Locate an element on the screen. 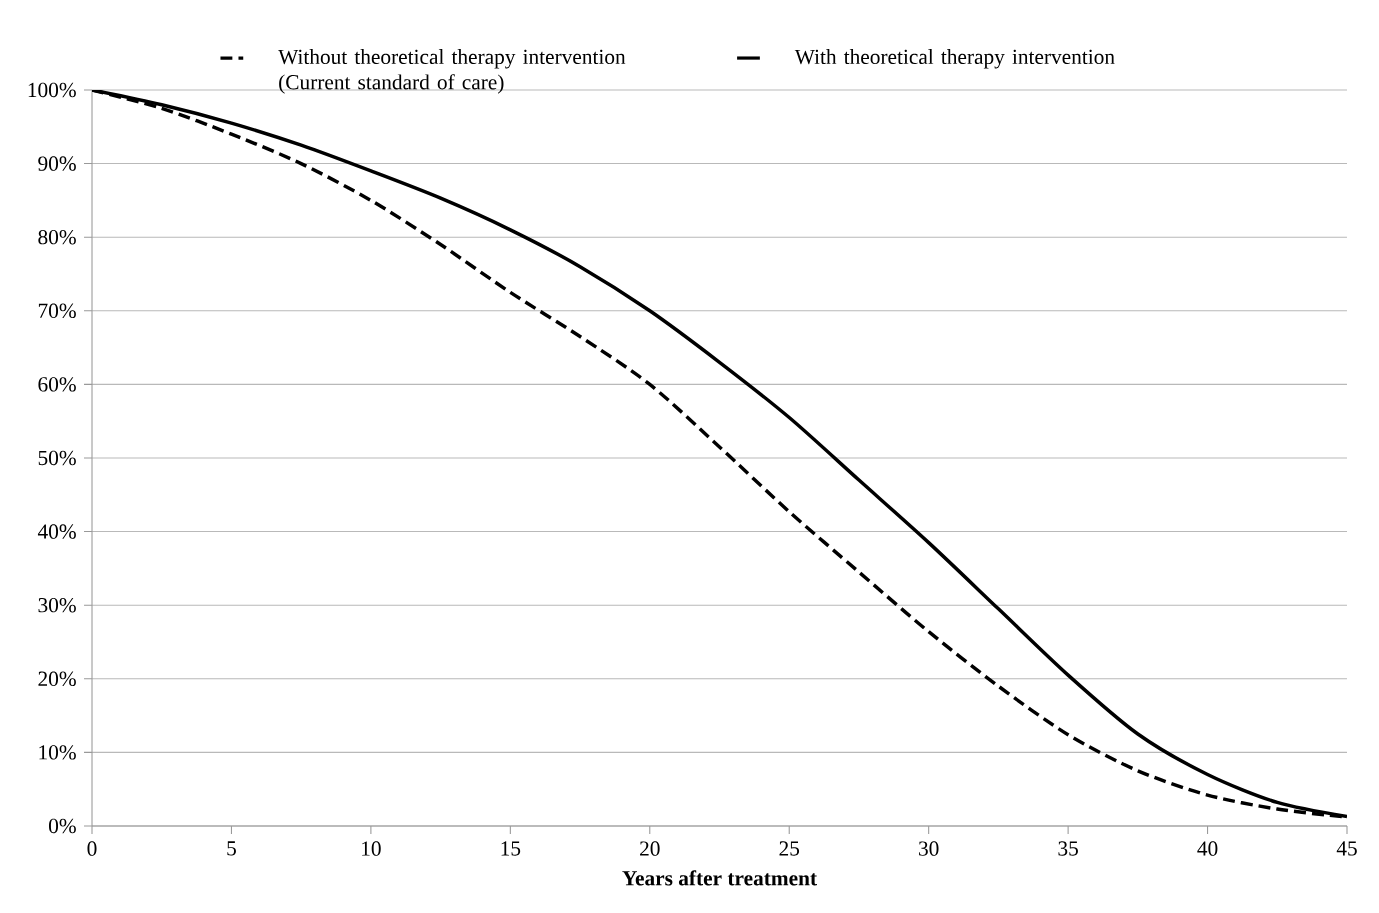 This screenshot has width=1379, height=913. y-tick-label: 50% is located at coordinates (57, 458).